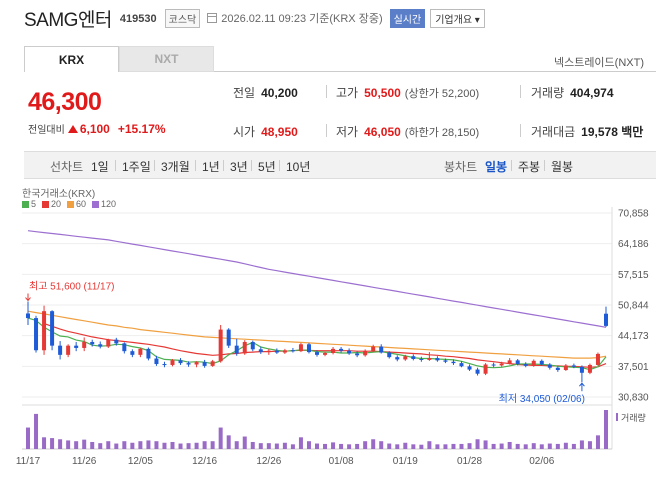 This screenshot has height=479, width=670. Describe the element at coordinates (542, 399) in the screenshot. I see `low-annotation: 최저 34,050 (02/06)` at that location.